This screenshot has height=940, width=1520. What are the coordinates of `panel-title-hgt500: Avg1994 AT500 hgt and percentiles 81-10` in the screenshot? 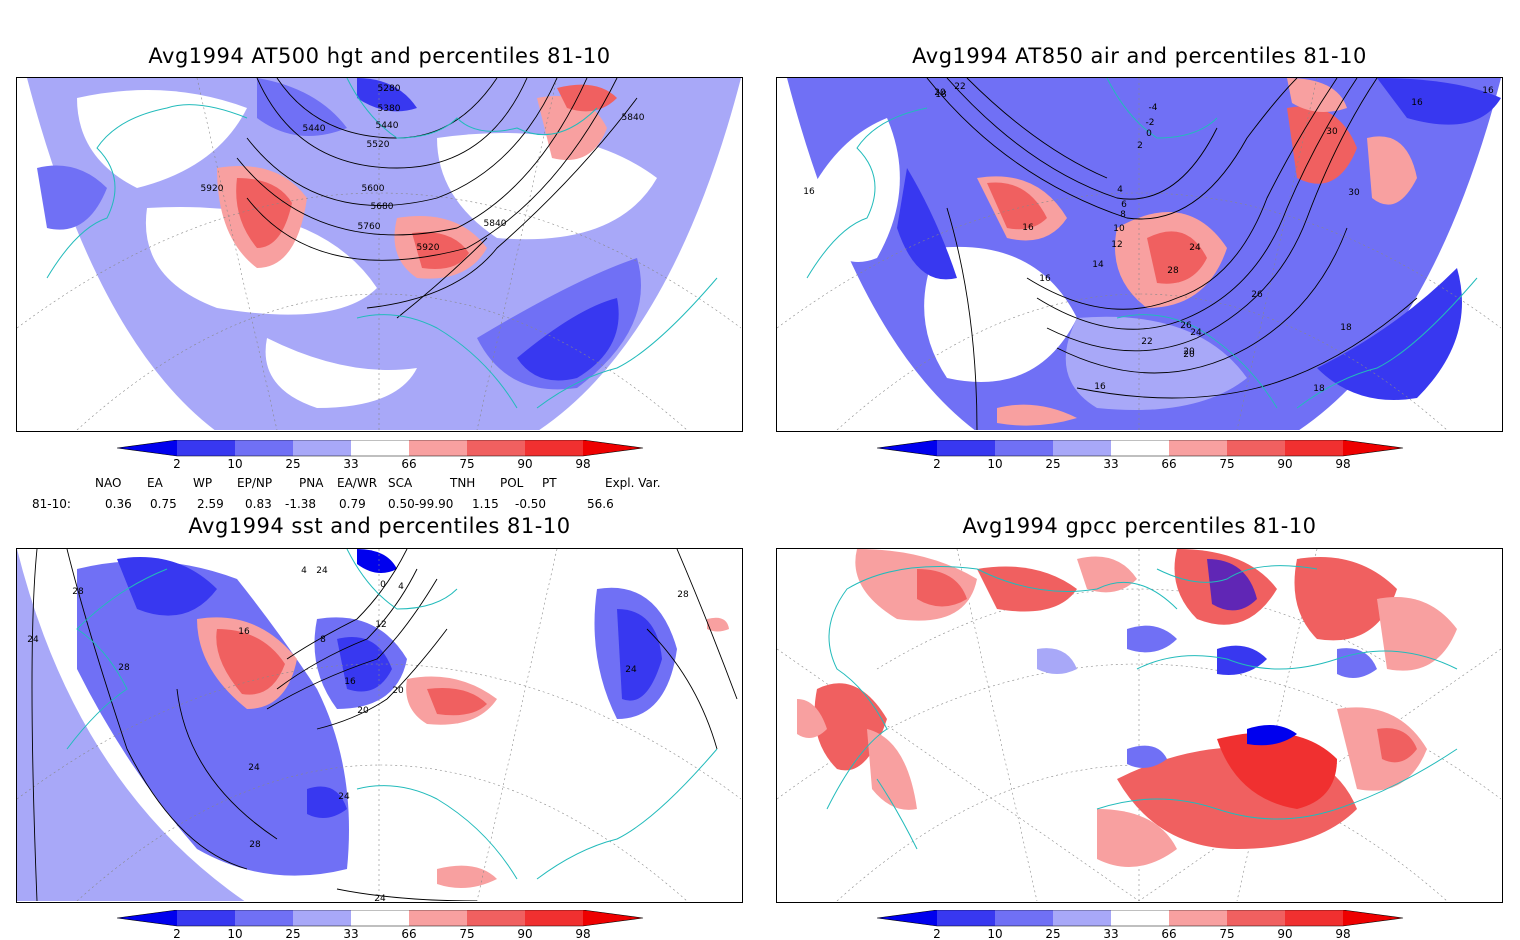 It's located at (379, 56).